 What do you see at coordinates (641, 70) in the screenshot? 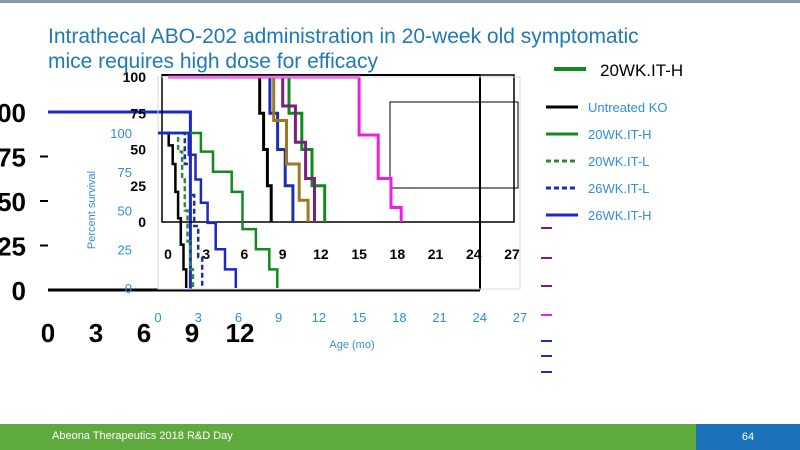
I see `back-legend-label: 20WK.IT-H` at bounding box center [641, 70].